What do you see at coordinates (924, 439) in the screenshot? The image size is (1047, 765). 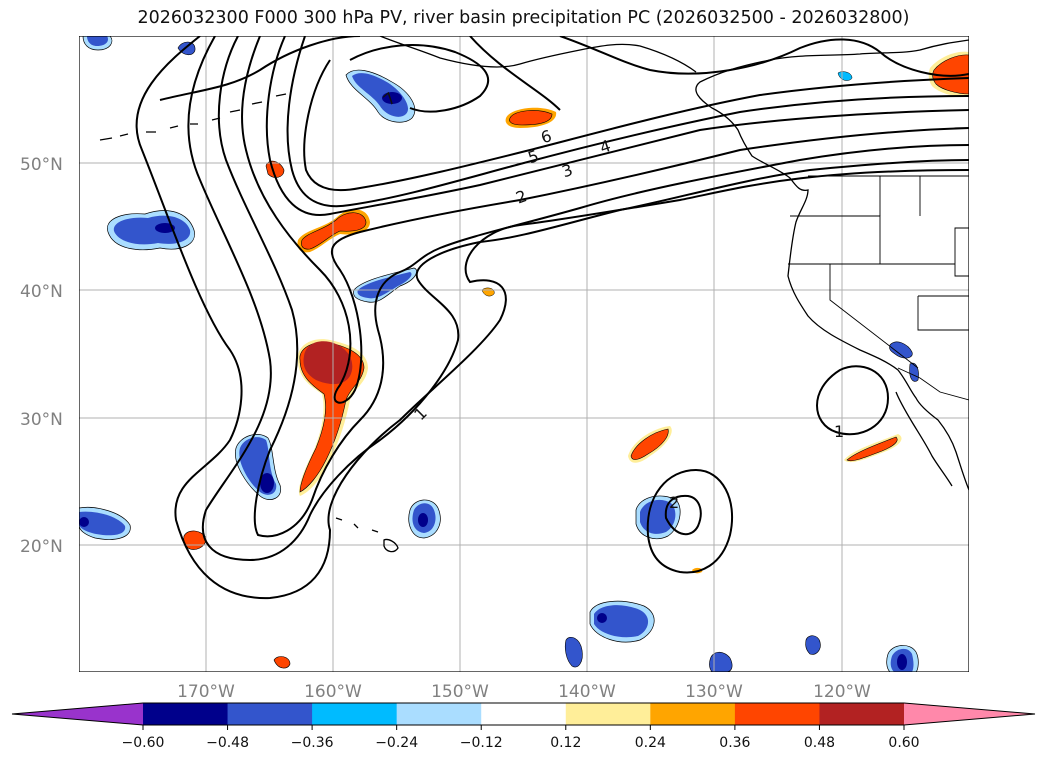 I see `baja-peninsula` at bounding box center [924, 439].